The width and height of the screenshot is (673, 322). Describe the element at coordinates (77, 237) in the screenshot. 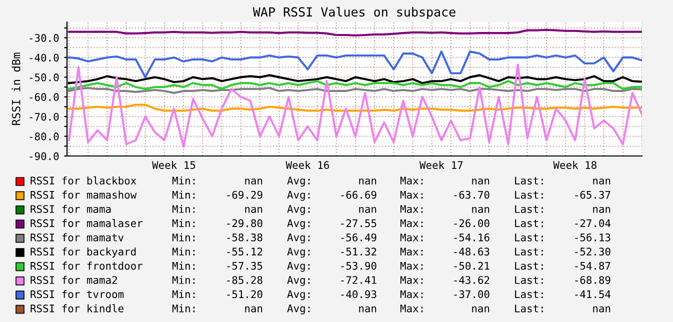

I see `legend-label: RSSI for mamatv` at that location.